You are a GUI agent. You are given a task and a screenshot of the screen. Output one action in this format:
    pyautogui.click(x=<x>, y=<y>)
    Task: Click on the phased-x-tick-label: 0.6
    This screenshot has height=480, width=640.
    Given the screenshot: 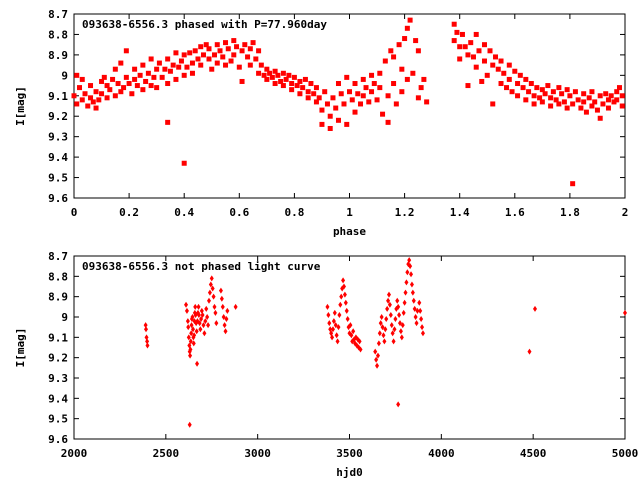 What is the action you would take?
    pyautogui.click(x=239, y=212)
    